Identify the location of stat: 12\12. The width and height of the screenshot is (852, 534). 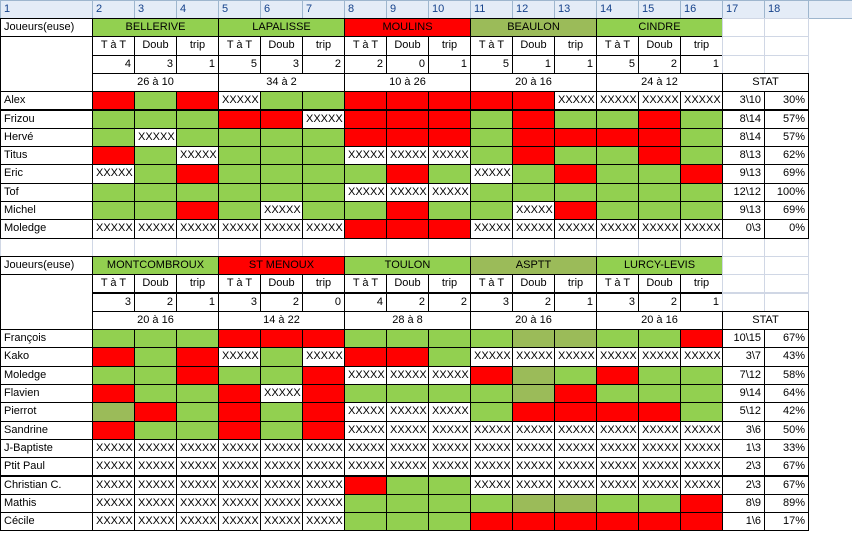
(743, 192).